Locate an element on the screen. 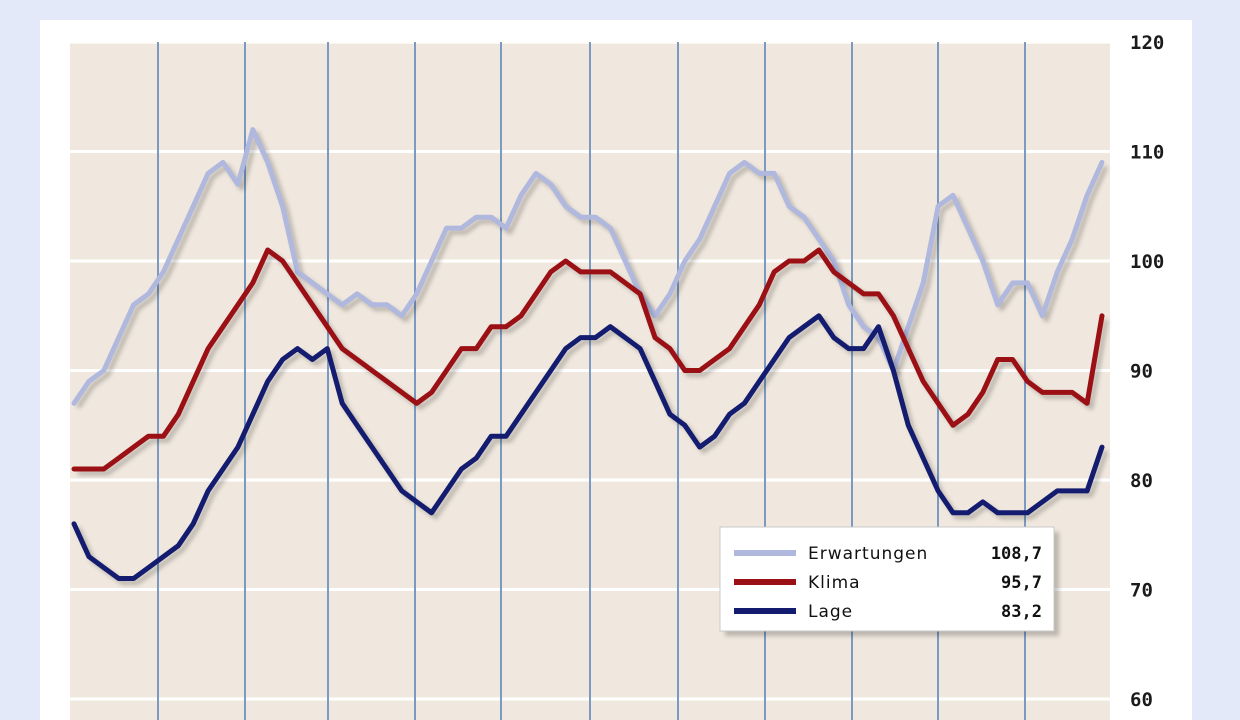 The width and height of the screenshot is (1240, 720). legend-value-lage: 83,2 is located at coordinates (1021, 612).